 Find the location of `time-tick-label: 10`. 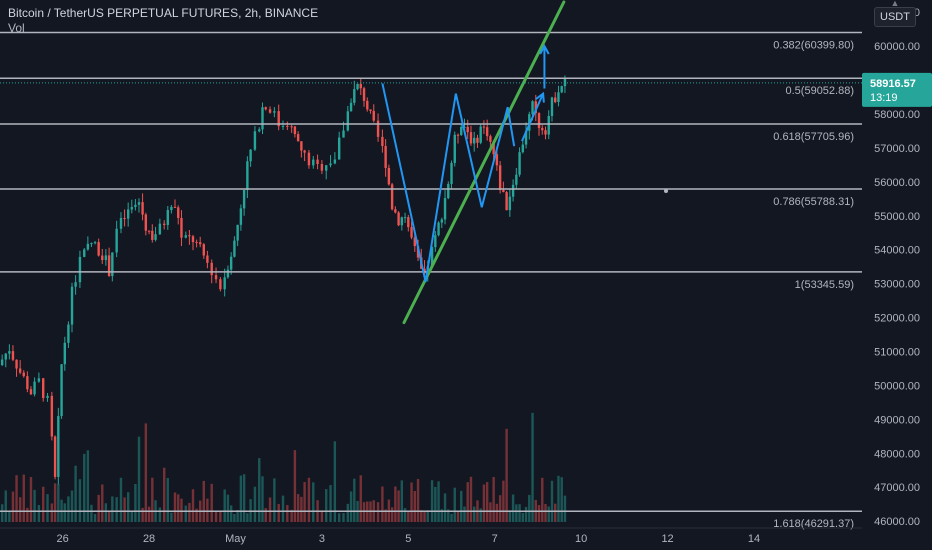

time-tick-label: 10 is located at coordinates (581, 539).